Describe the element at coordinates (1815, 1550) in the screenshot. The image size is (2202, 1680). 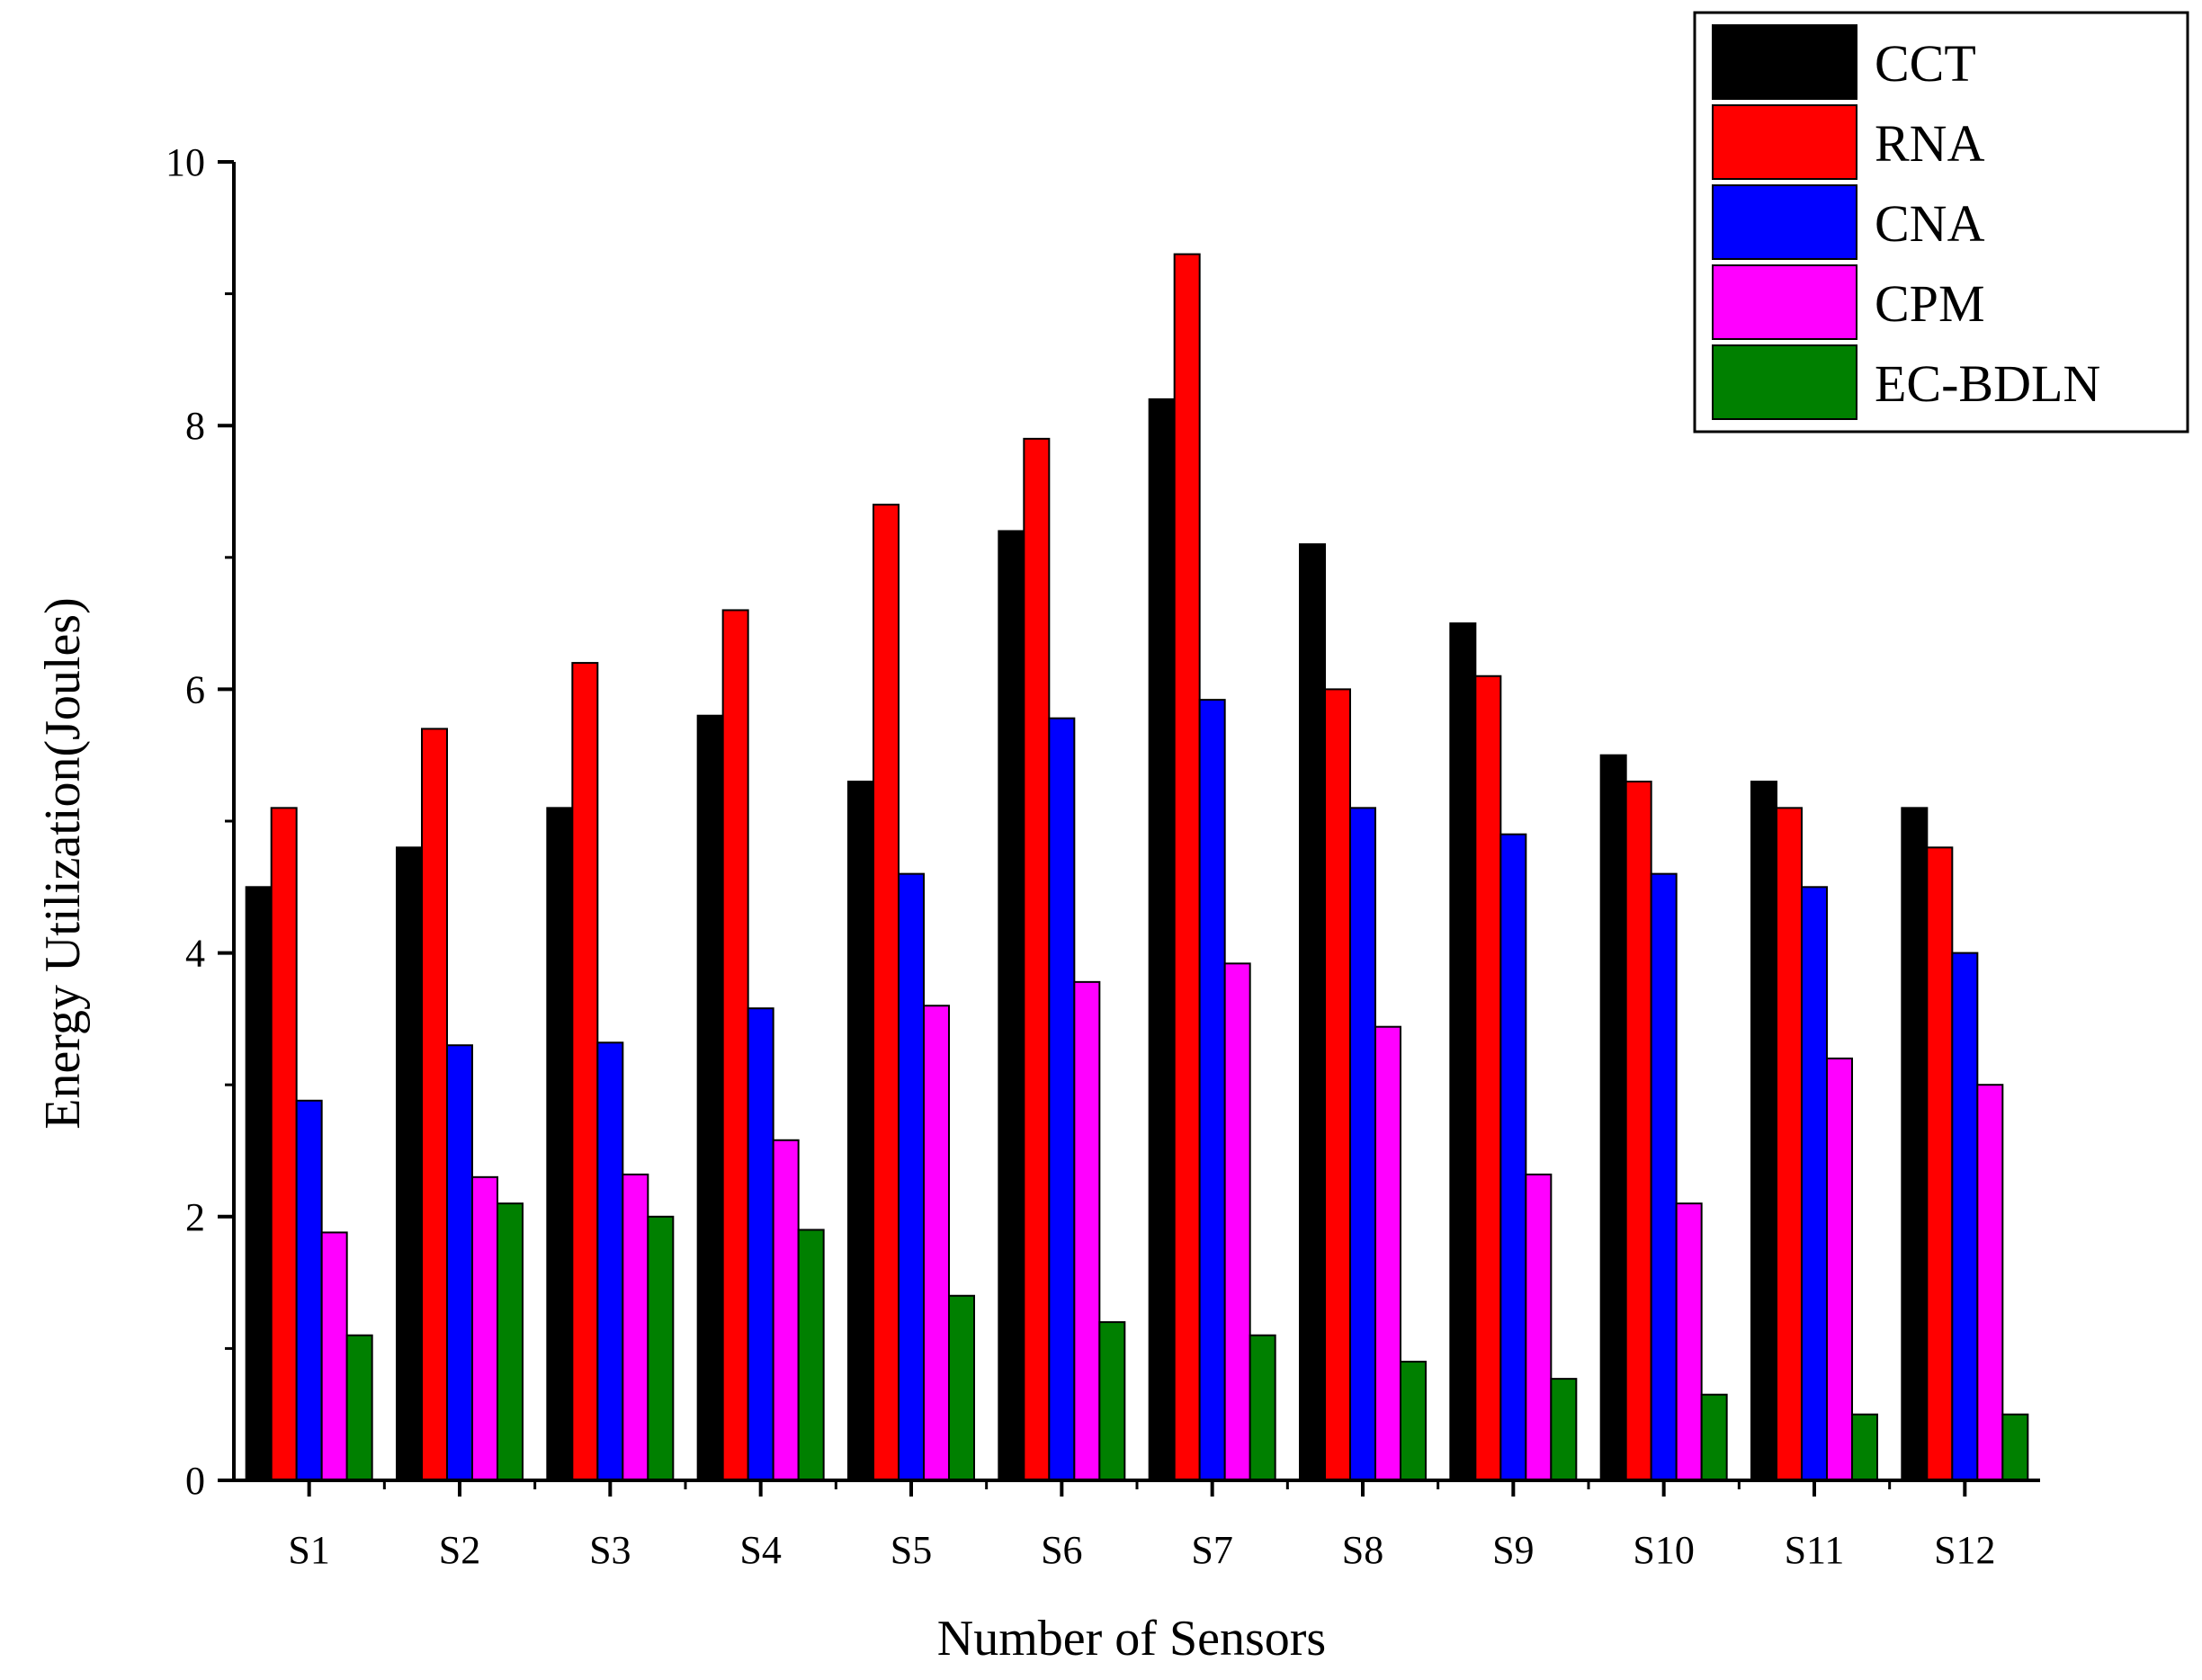
I see `x-tick-label: S11` at that location.